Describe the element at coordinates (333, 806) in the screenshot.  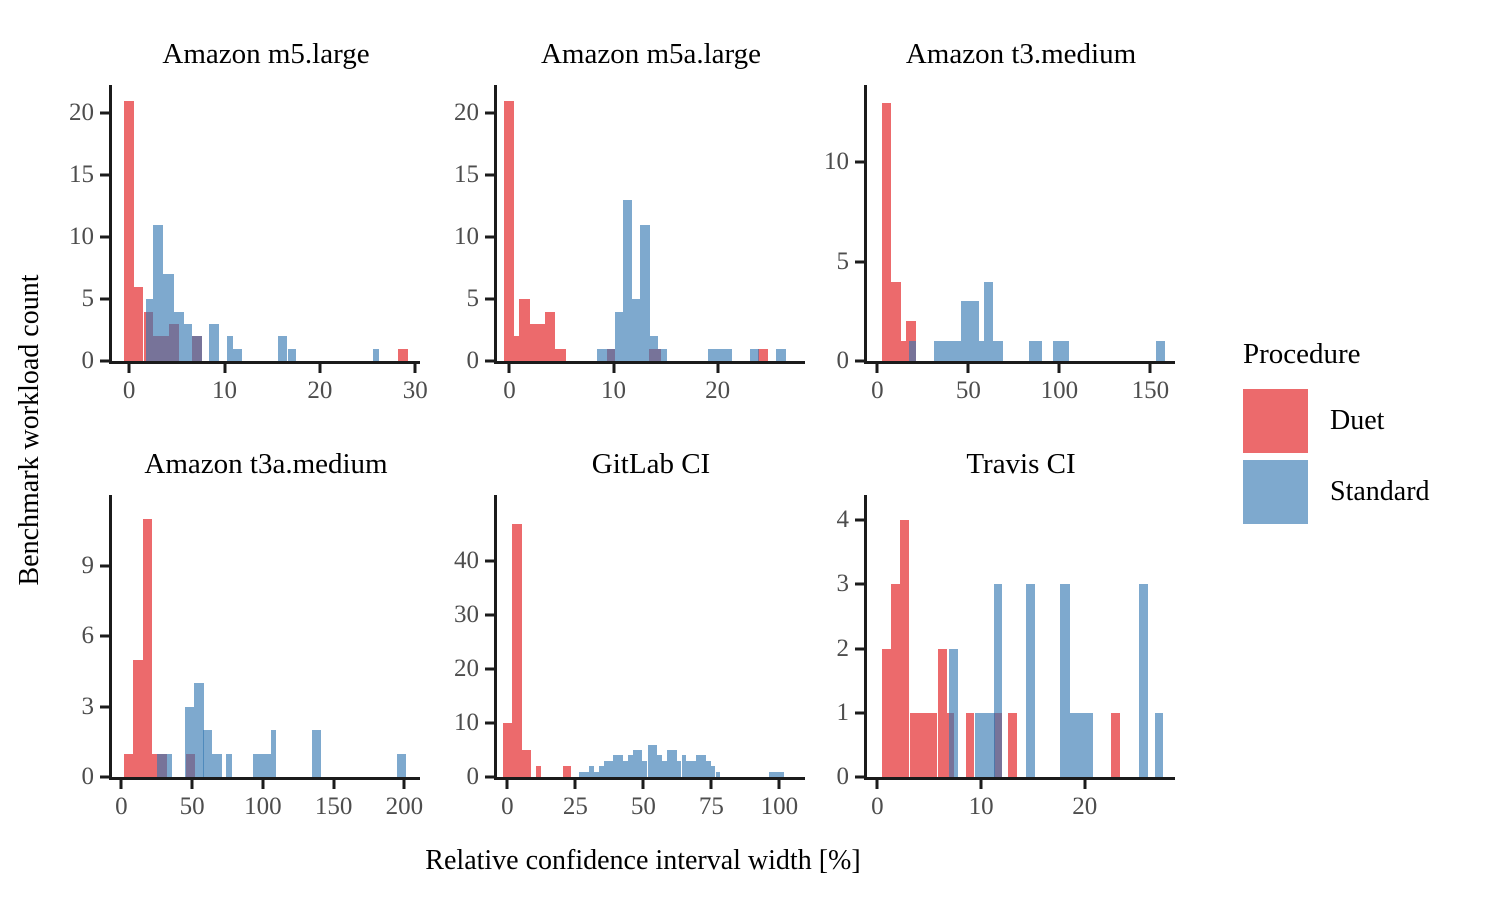
I see `x-axis-tick-label: 150` at that location.